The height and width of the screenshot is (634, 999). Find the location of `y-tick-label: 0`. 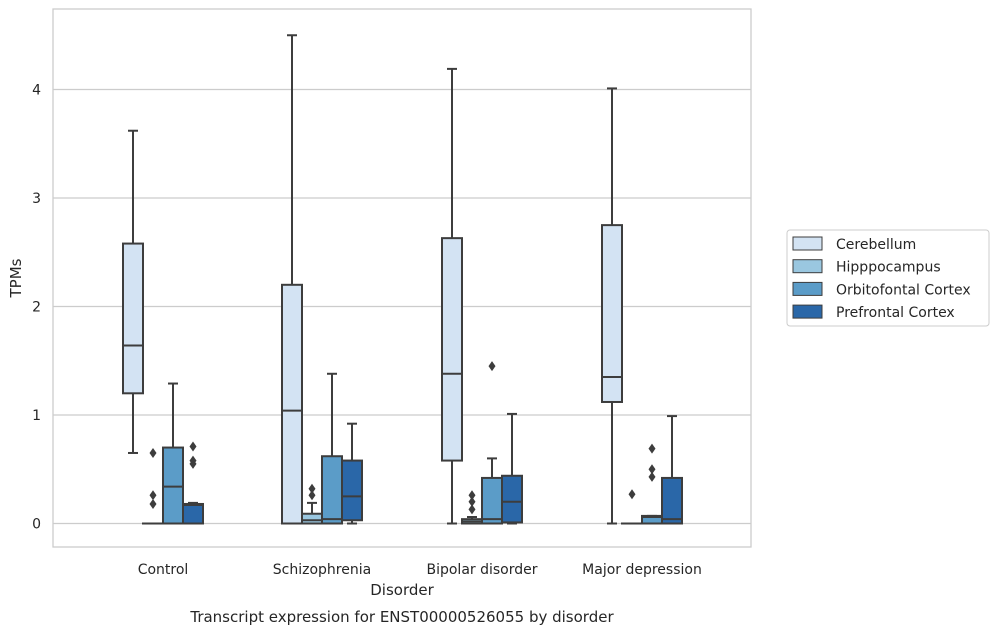

y-tick-label: 0 is located at coordinates (36, 525).